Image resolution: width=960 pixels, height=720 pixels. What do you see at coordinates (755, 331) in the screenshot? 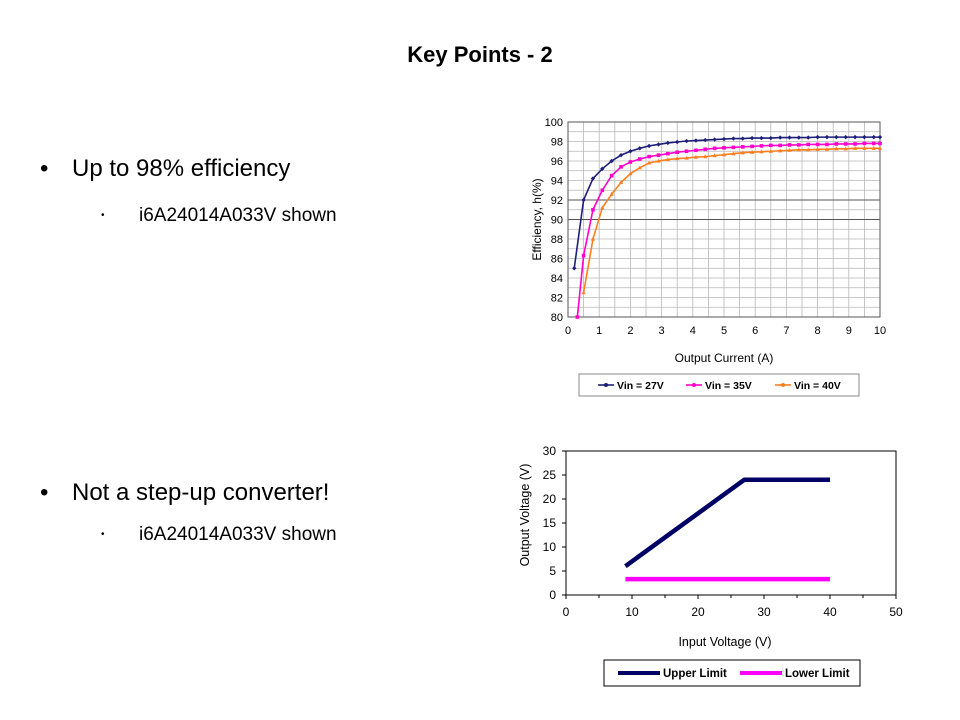
I see `x-tick-label: 6` at bounding box center [755, 331].